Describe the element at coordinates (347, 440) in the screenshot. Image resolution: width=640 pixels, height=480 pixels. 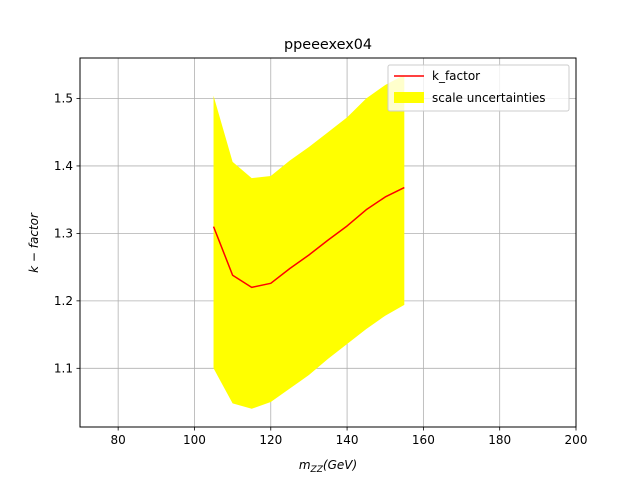
I see `x-tick-label: 140` at that location.